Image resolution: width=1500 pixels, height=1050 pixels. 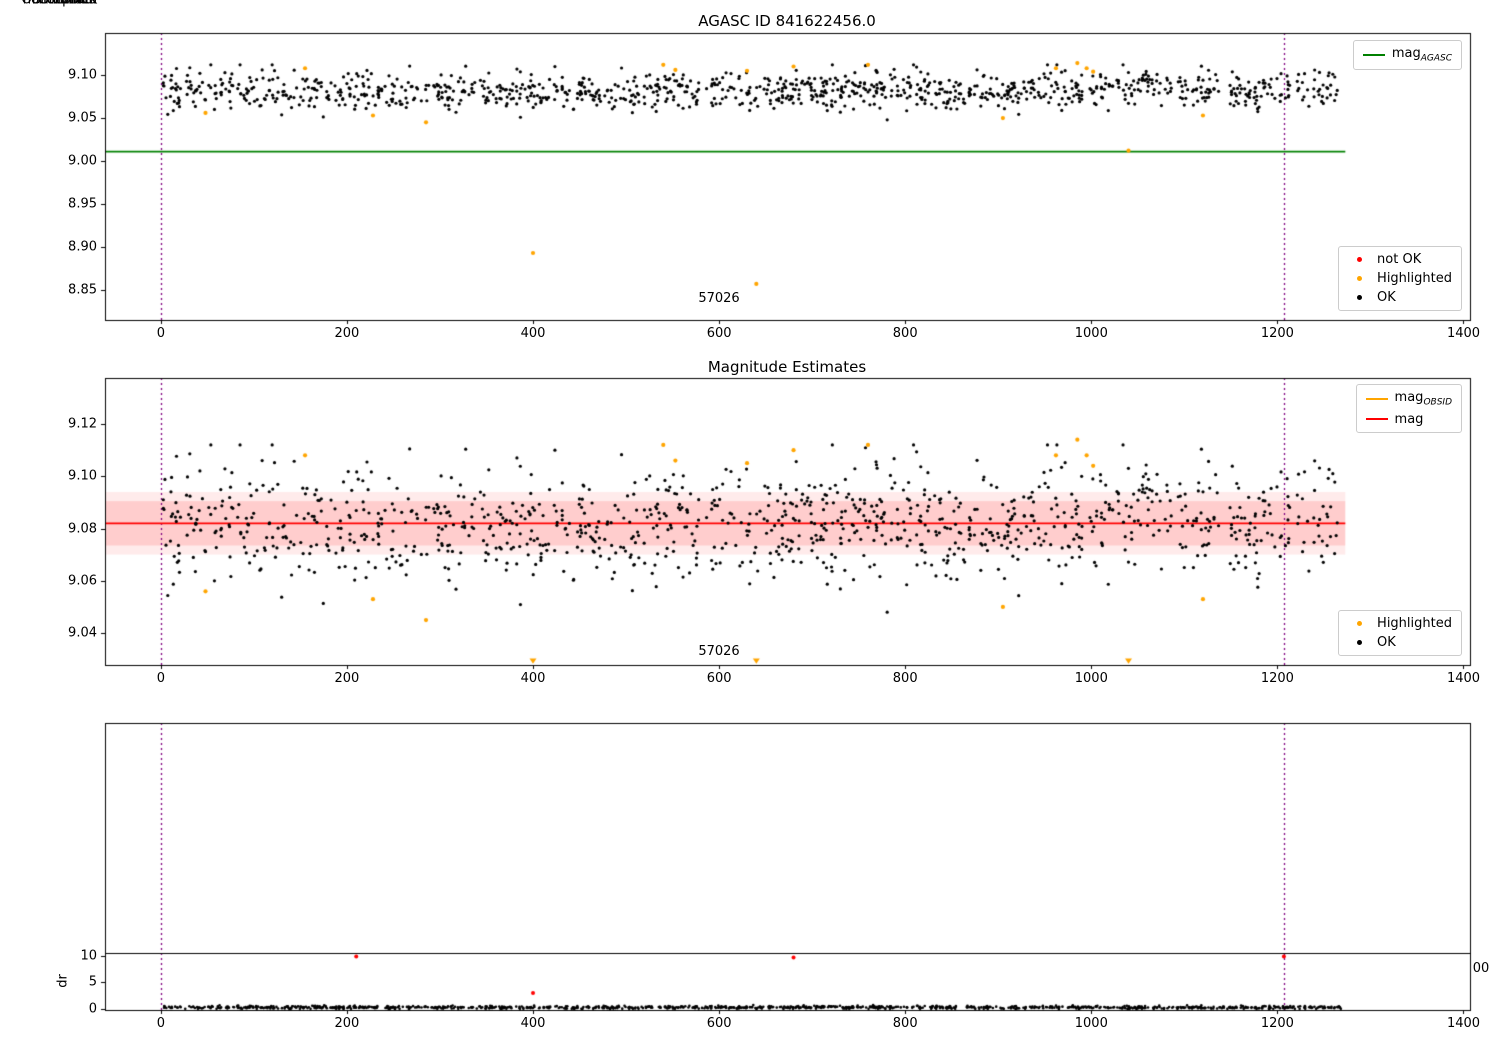 I want to click on flag-category-label: not Kalman, so click(x=59, y=4).